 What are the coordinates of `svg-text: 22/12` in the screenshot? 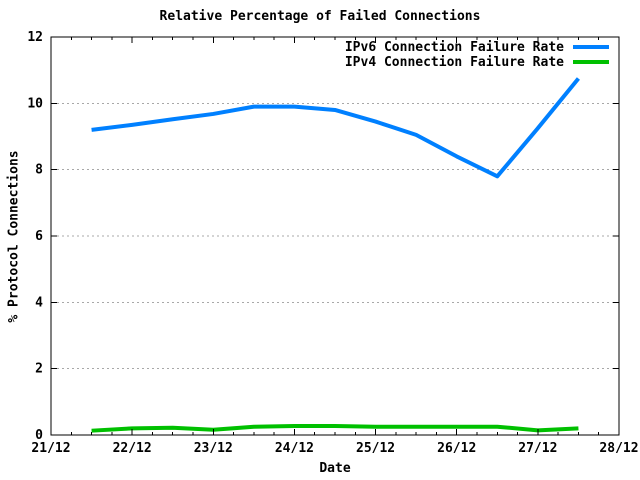 It's located at (132, 448).